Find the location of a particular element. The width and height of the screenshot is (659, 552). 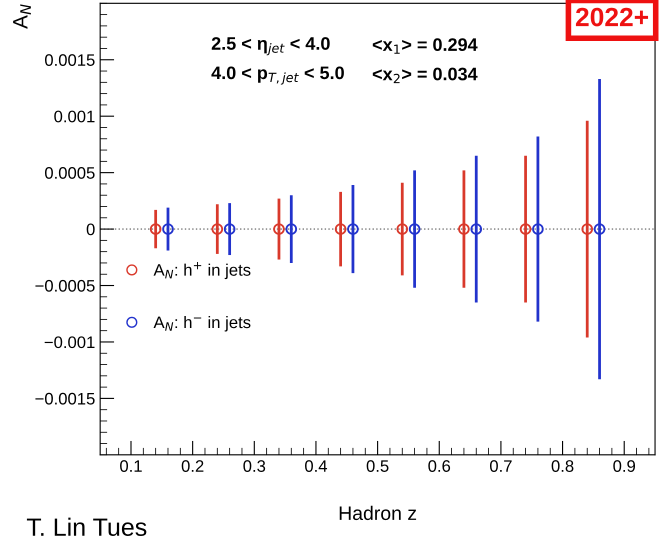

x-tick-label: 0.9 is located at coordinates (624, 466).